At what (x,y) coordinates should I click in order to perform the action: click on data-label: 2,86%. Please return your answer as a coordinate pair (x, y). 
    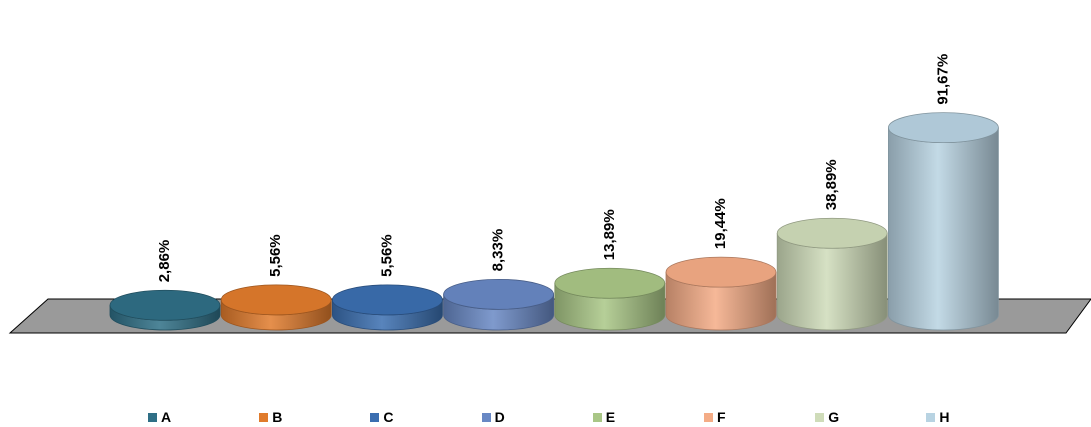
    Looking at the image, I should click on (164, 261).